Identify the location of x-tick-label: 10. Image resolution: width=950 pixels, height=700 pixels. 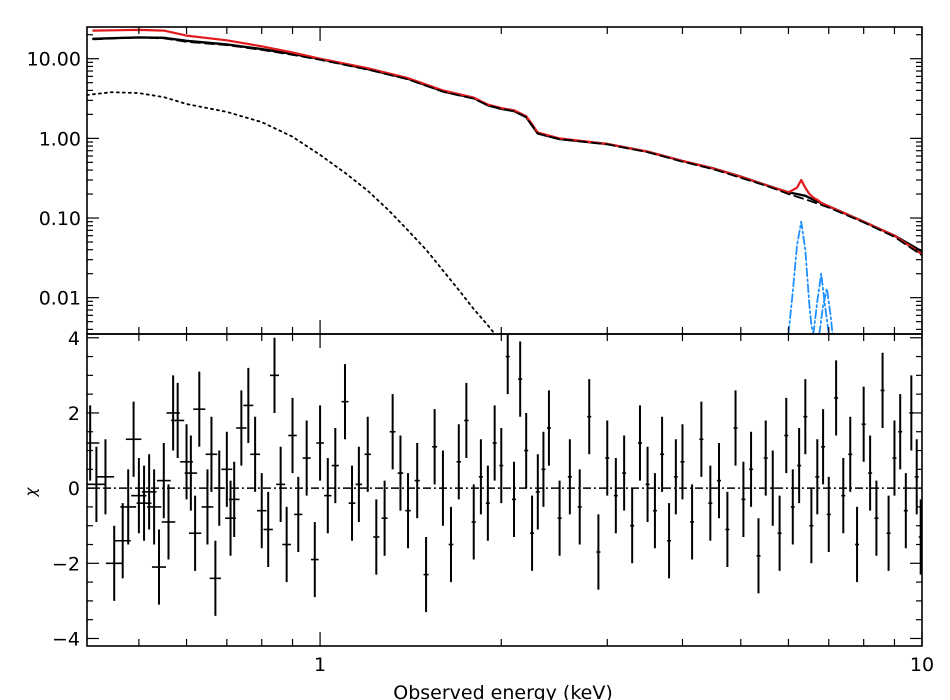
(922, 665).